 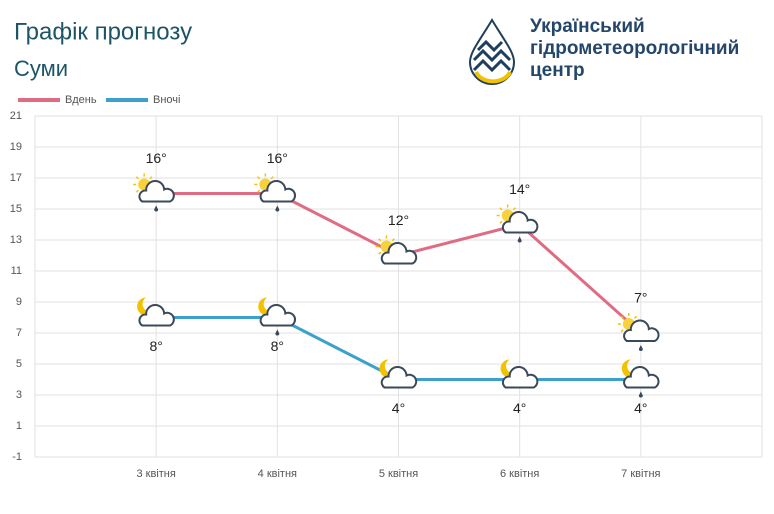 I want to click on value-label: 14°, so click(x=519, y=189).